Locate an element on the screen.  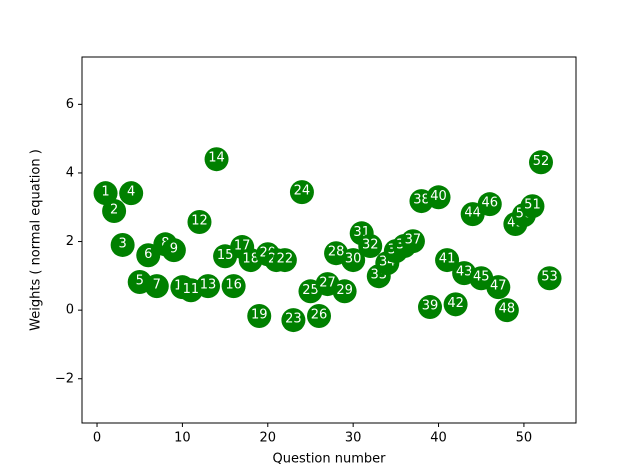
point-label: 29 is located at coordinates (344, 290).